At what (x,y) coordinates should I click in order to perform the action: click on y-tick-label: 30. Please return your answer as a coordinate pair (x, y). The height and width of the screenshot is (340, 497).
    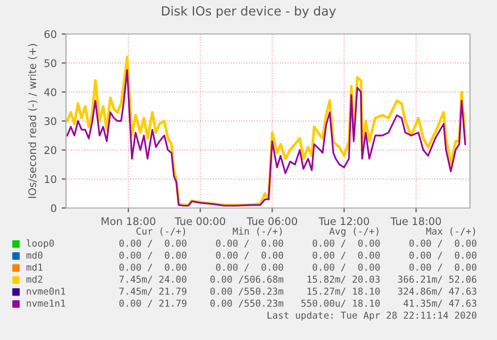
    Looking at the image, I should click on (50, 121).